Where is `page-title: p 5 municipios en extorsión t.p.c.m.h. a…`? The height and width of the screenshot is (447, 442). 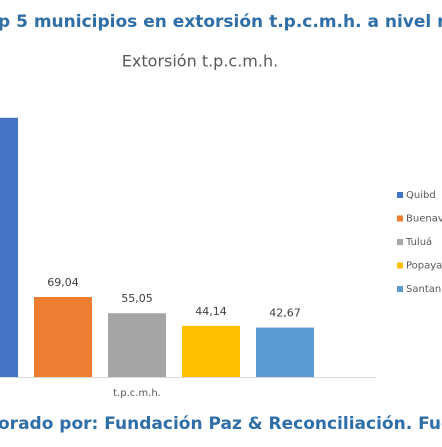
page-title: p 5 municipios en extorsión t.p.c.m.h. a… is located at coordinates (221, 22).